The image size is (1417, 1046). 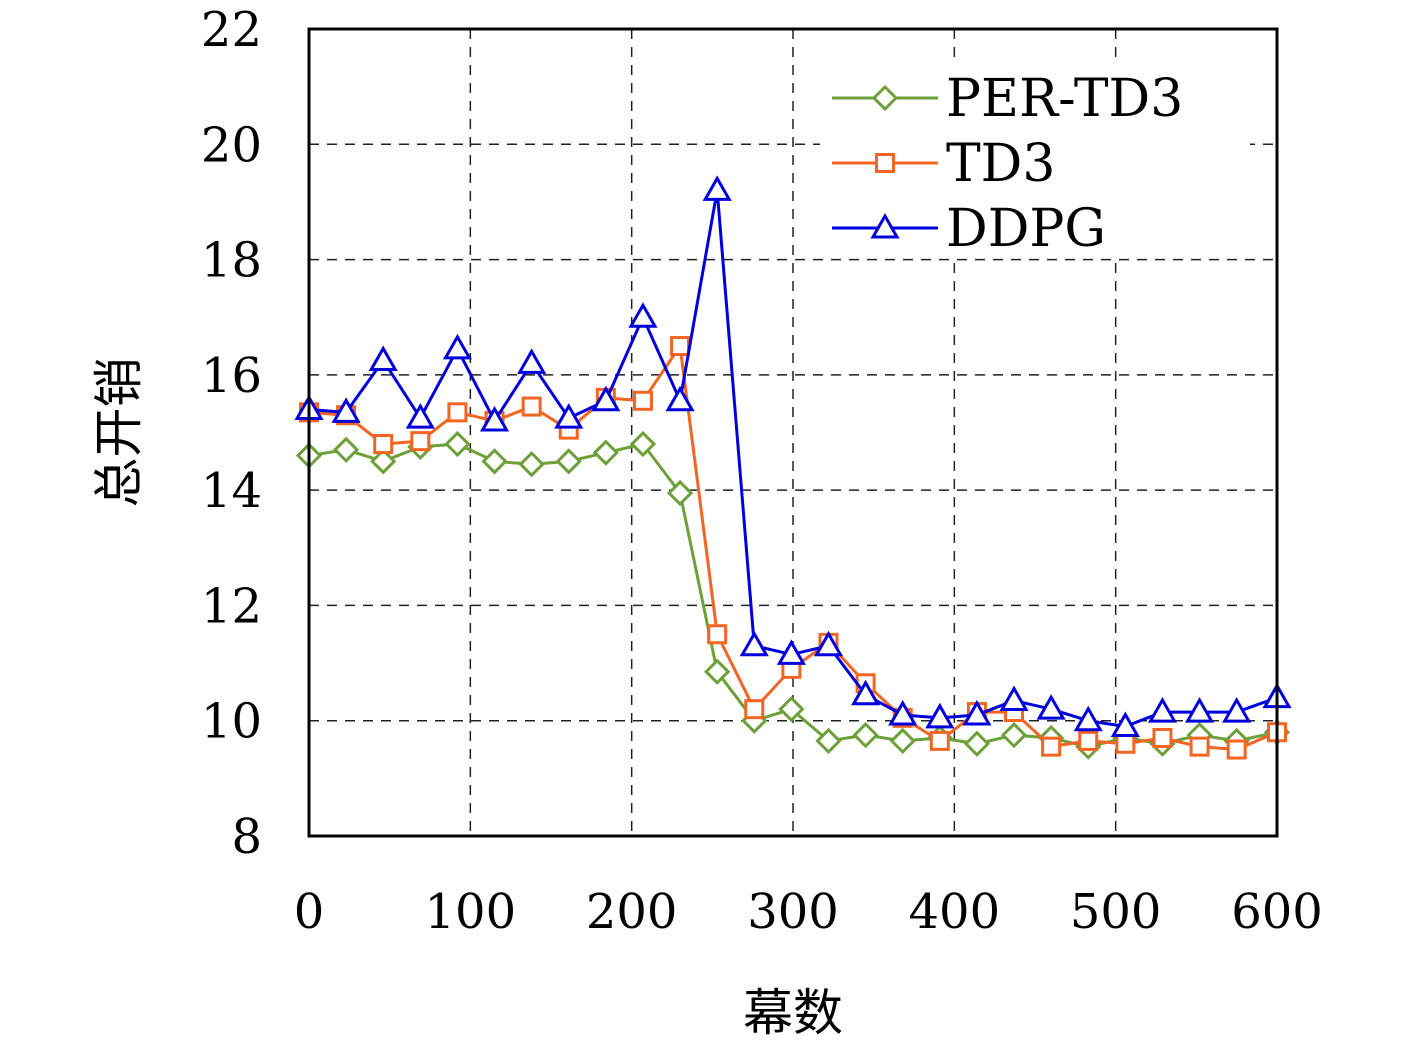 What do you see at coordinates (309, 912) in the screenshot?
I see `x-tick-label: 0` at bounding box center [309, 912].